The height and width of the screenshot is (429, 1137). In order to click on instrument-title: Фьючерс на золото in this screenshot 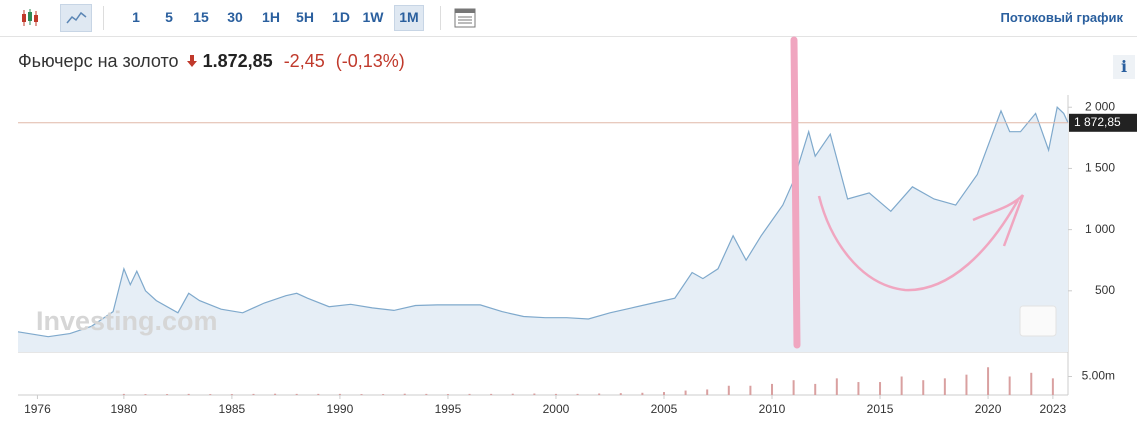, I will do `click(98, 61)`.